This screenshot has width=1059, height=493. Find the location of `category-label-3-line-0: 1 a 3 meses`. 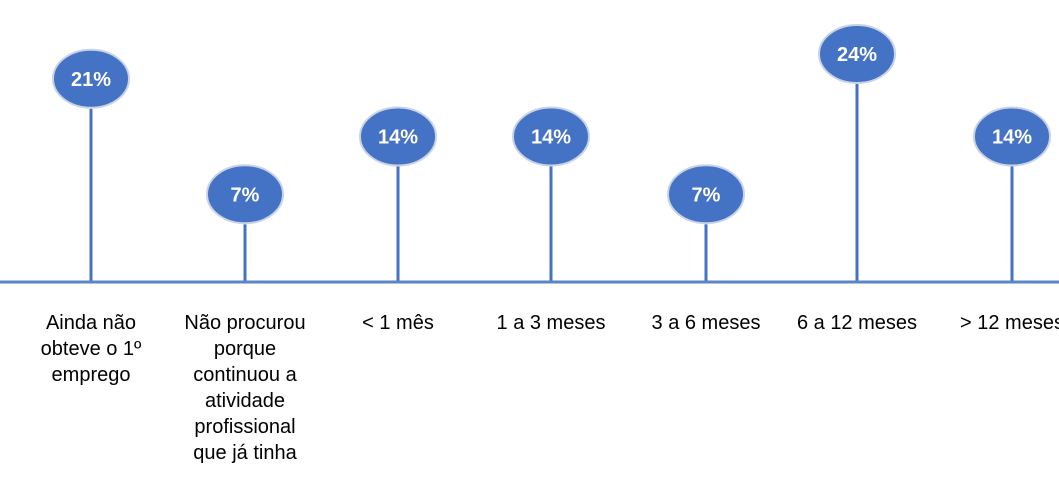

category-label-3-line-0: 1 a 3 meses is located at coordinates (551, 323).